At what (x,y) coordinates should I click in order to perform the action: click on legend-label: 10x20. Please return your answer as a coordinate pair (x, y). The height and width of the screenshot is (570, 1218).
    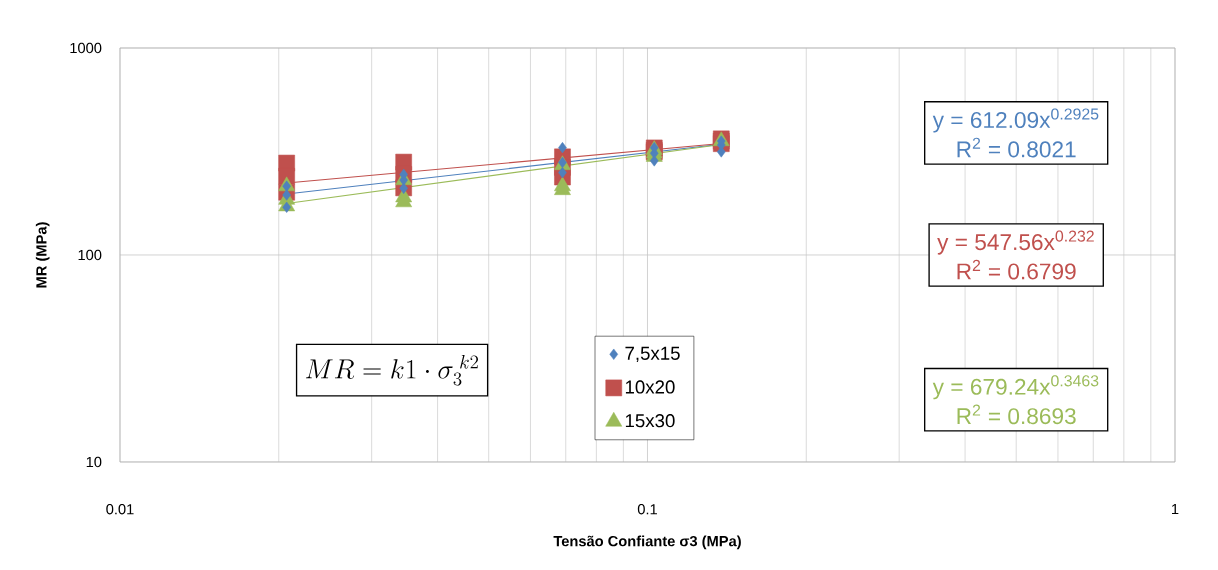
    Looking at the image, I should click on (650, 387).